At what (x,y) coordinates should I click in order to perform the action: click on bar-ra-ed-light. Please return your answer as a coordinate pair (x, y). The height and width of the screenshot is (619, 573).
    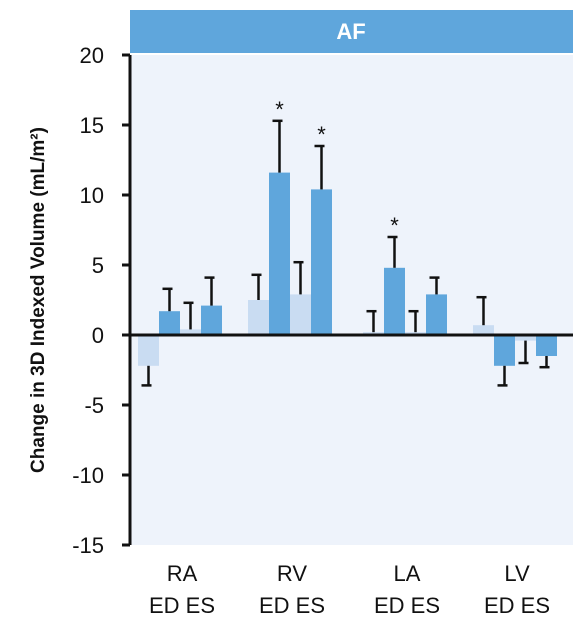
    Looking at the image, I should click on (148, 350).